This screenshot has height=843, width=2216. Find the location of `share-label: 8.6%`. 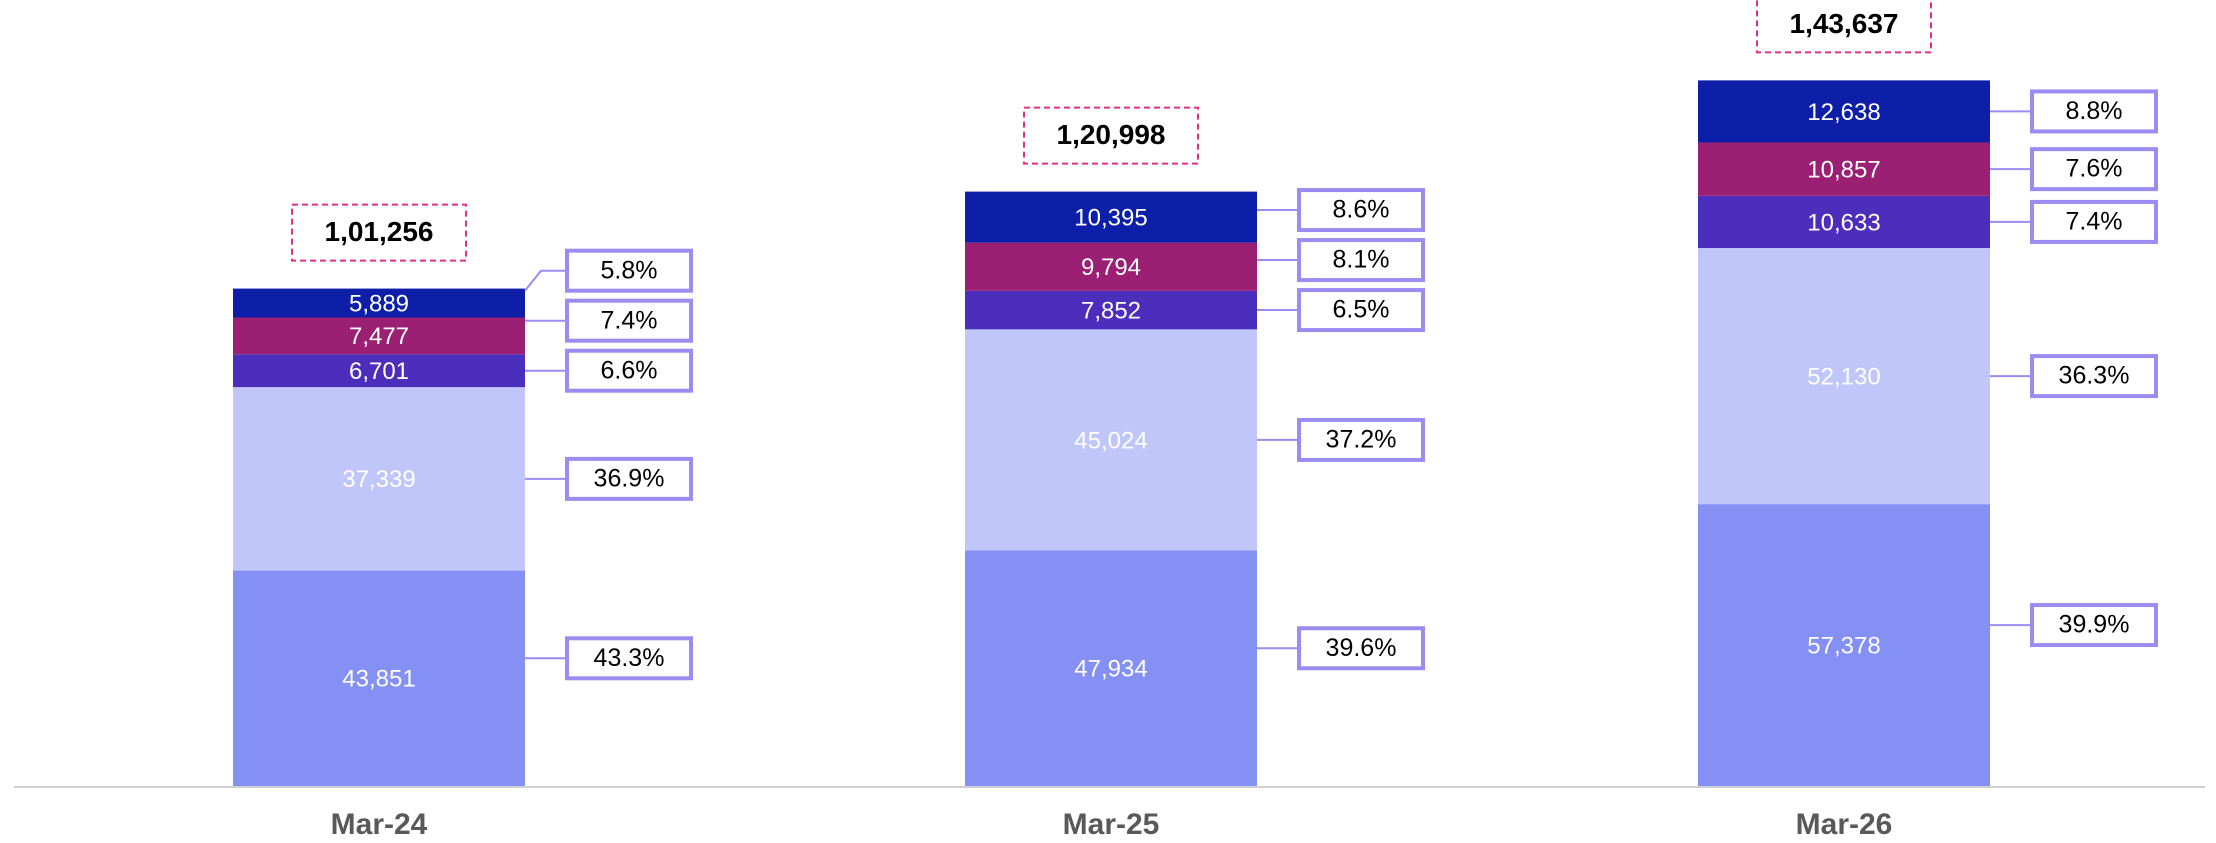

share-label: 8.6% is located at coordinates (1361, 210).